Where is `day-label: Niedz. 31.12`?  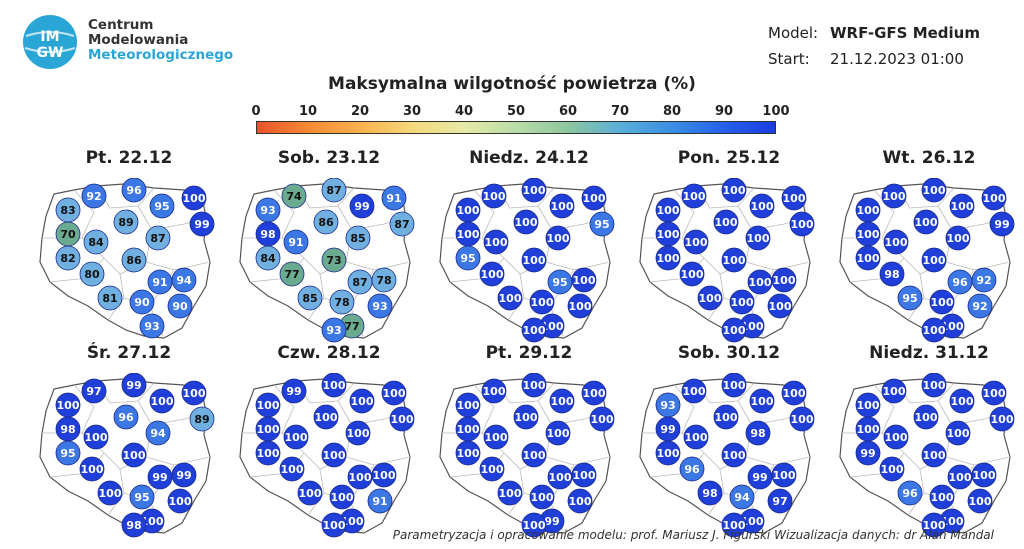 day-label: Niedz. 31.12 is located at coordinates (929, 353).